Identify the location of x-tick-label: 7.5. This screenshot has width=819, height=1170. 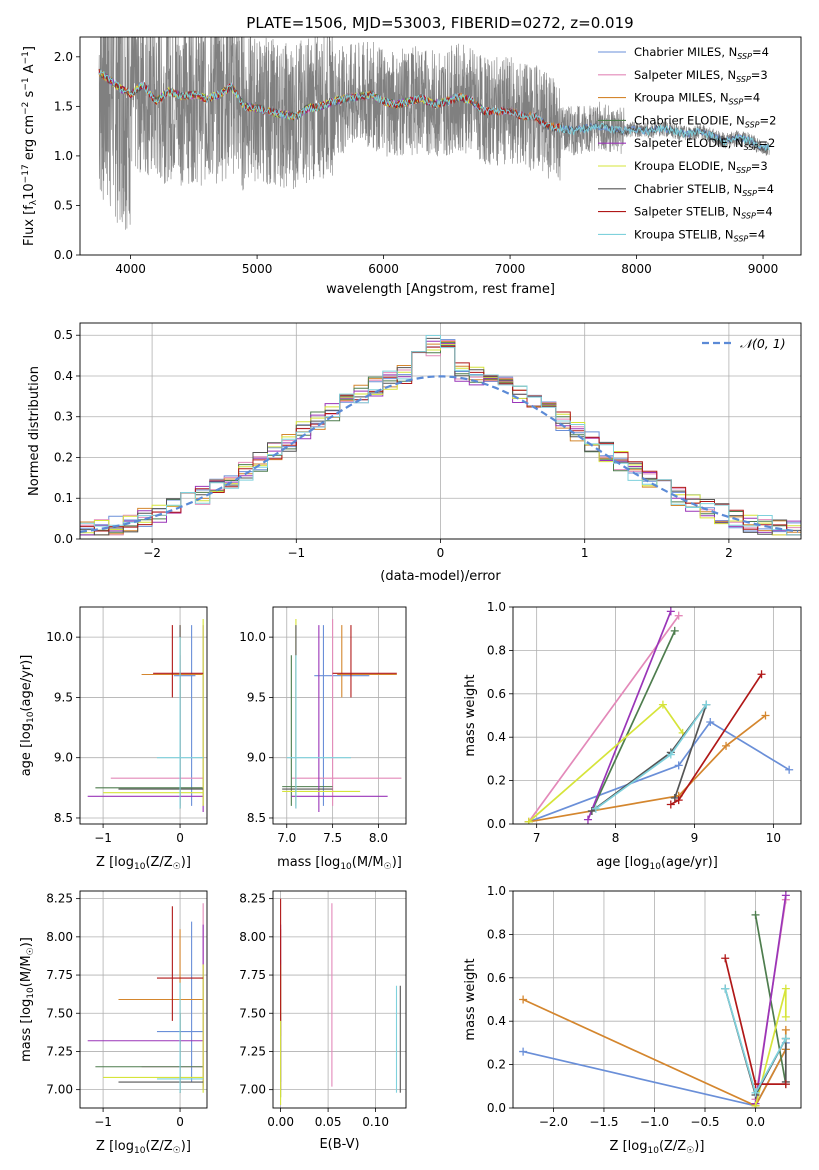
(332, 838).